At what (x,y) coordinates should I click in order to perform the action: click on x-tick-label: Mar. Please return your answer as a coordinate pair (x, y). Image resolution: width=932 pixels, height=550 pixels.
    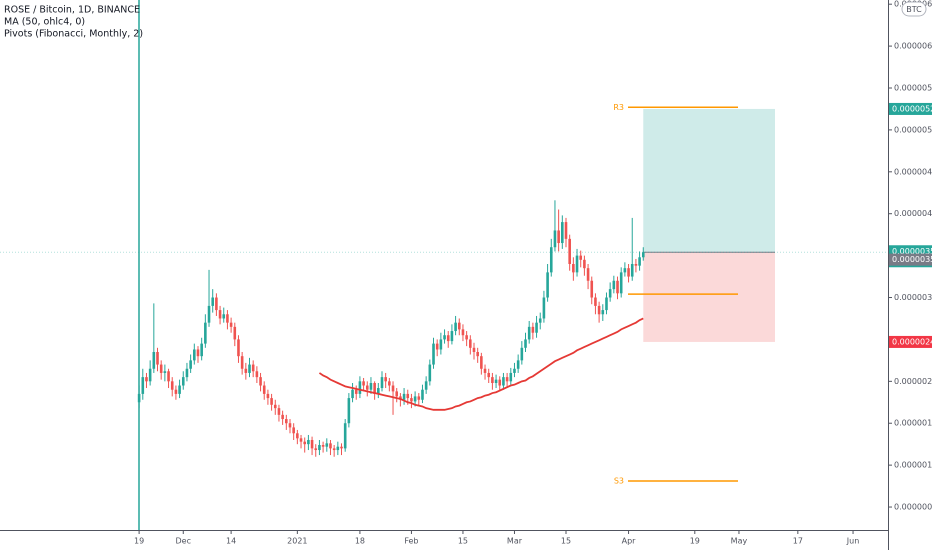
    Looking at the image, I should click on (515, 541).